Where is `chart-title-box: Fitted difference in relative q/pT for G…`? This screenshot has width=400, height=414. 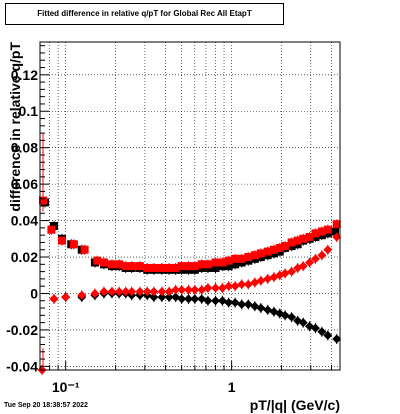
chart-title-box: Fitted difference in relative q/pT for G… is located at coordinates (144, 14).